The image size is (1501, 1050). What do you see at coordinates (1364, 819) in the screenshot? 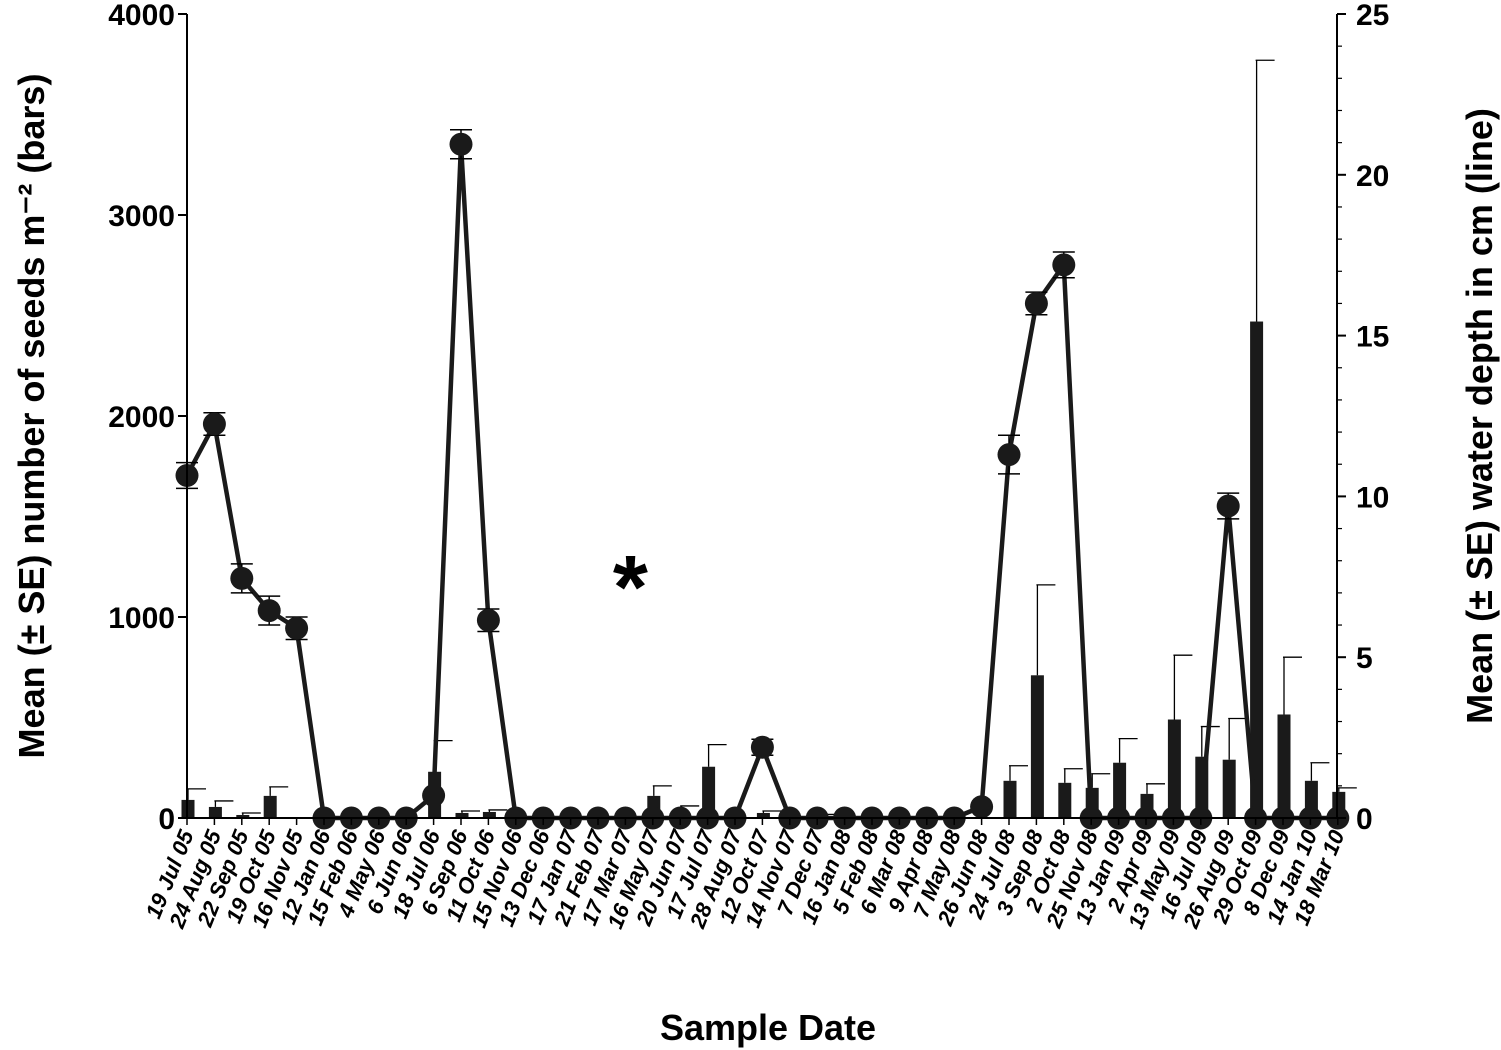
I see `right-tick-label: 0` at bounding box center [1364, 819].